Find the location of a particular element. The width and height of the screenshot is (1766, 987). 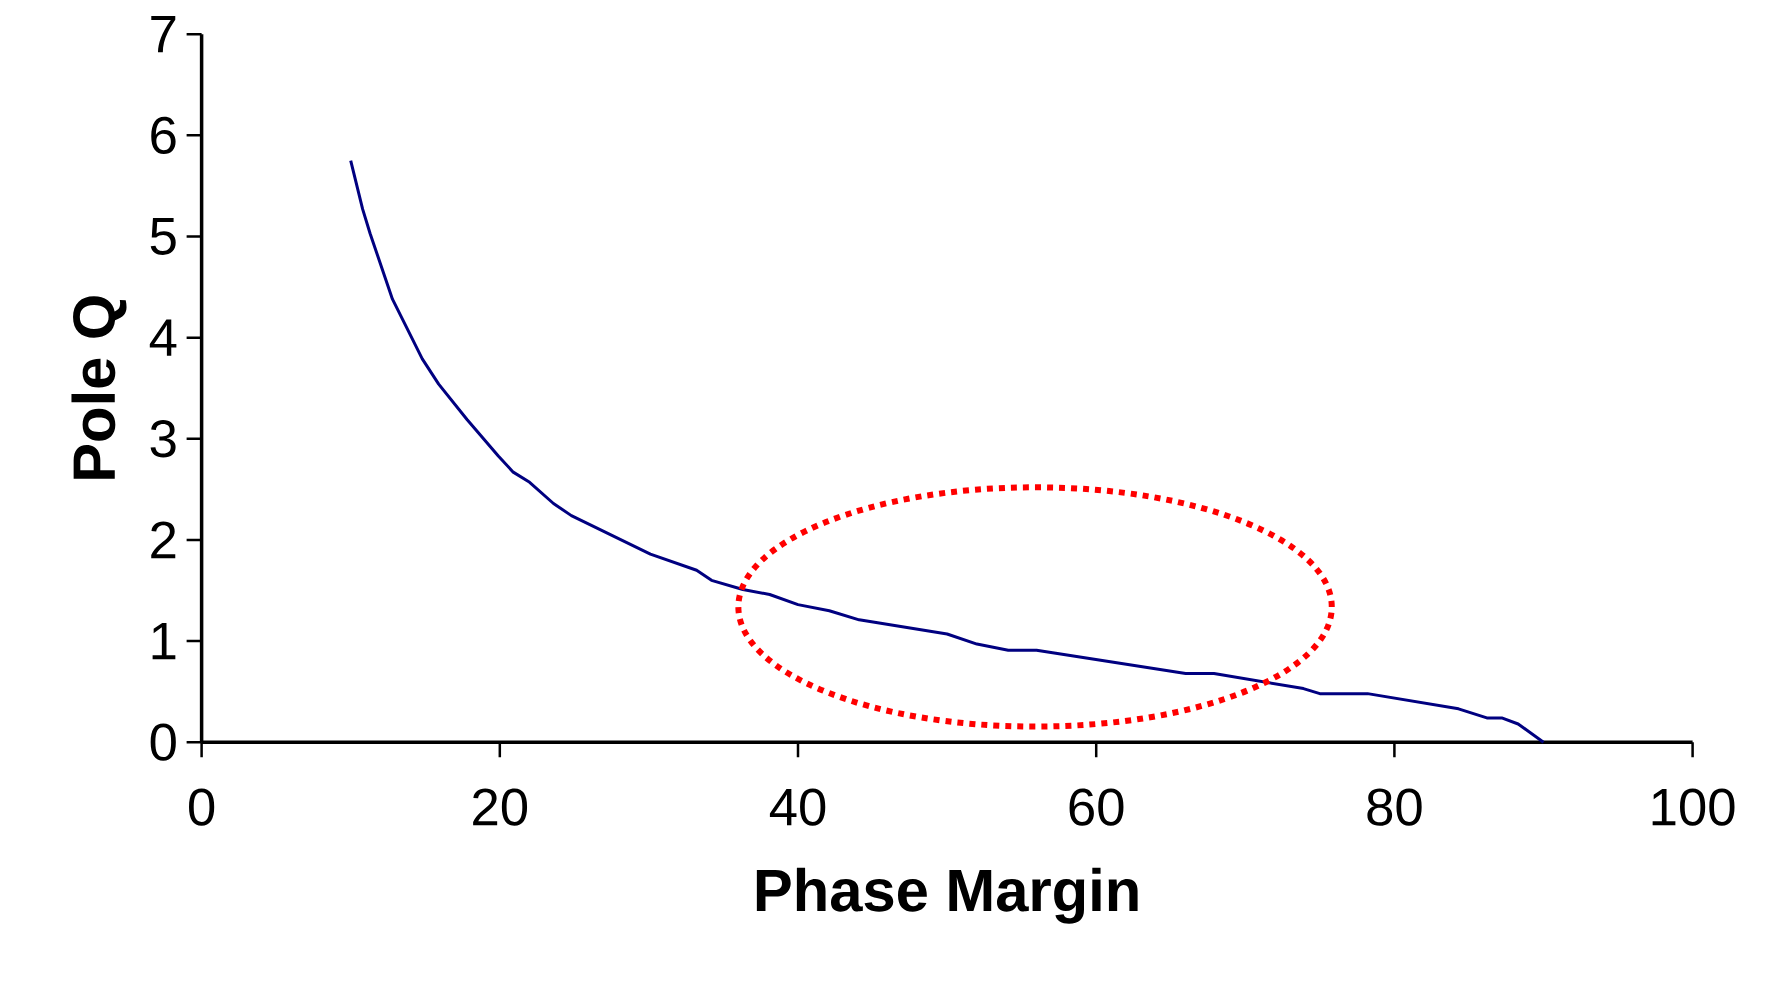

y-tick-label: 6 is located at coordinates (163, 135).